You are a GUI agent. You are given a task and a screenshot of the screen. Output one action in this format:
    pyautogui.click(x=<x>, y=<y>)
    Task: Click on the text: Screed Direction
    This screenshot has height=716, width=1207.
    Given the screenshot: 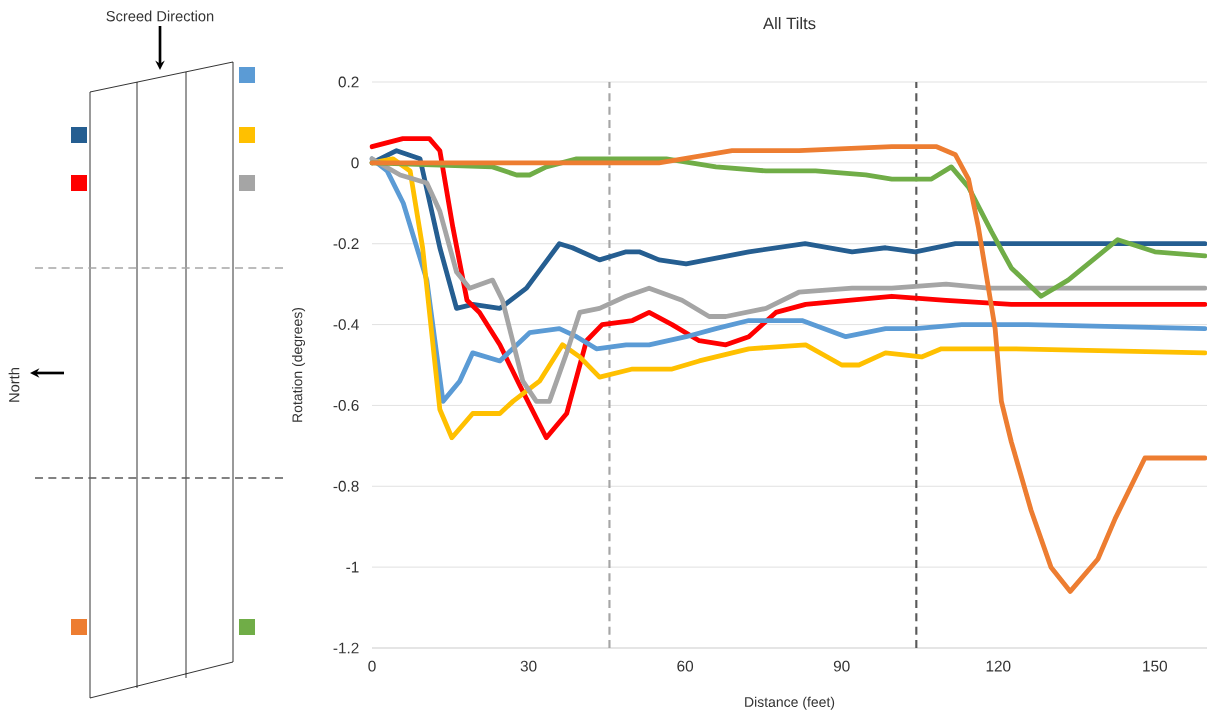 What is the action you would take?
    pyautogui.click(x=160, y=16)
    